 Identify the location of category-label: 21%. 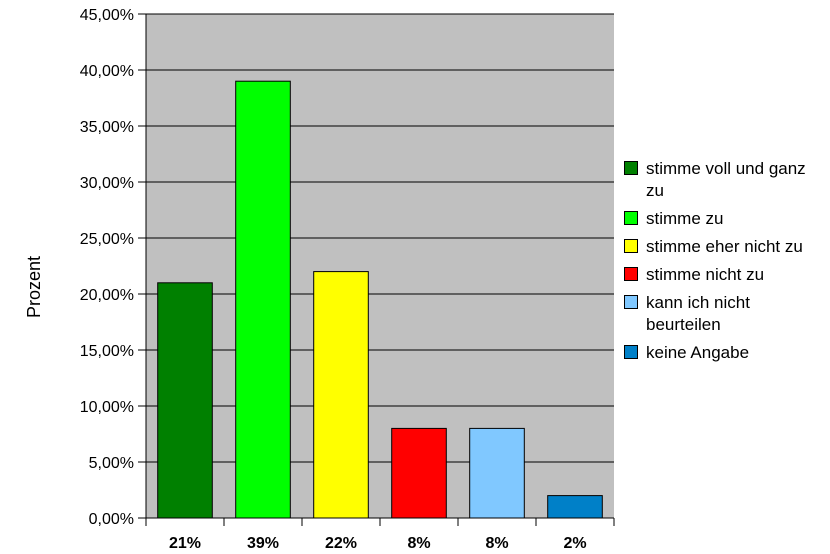
(185, 543).